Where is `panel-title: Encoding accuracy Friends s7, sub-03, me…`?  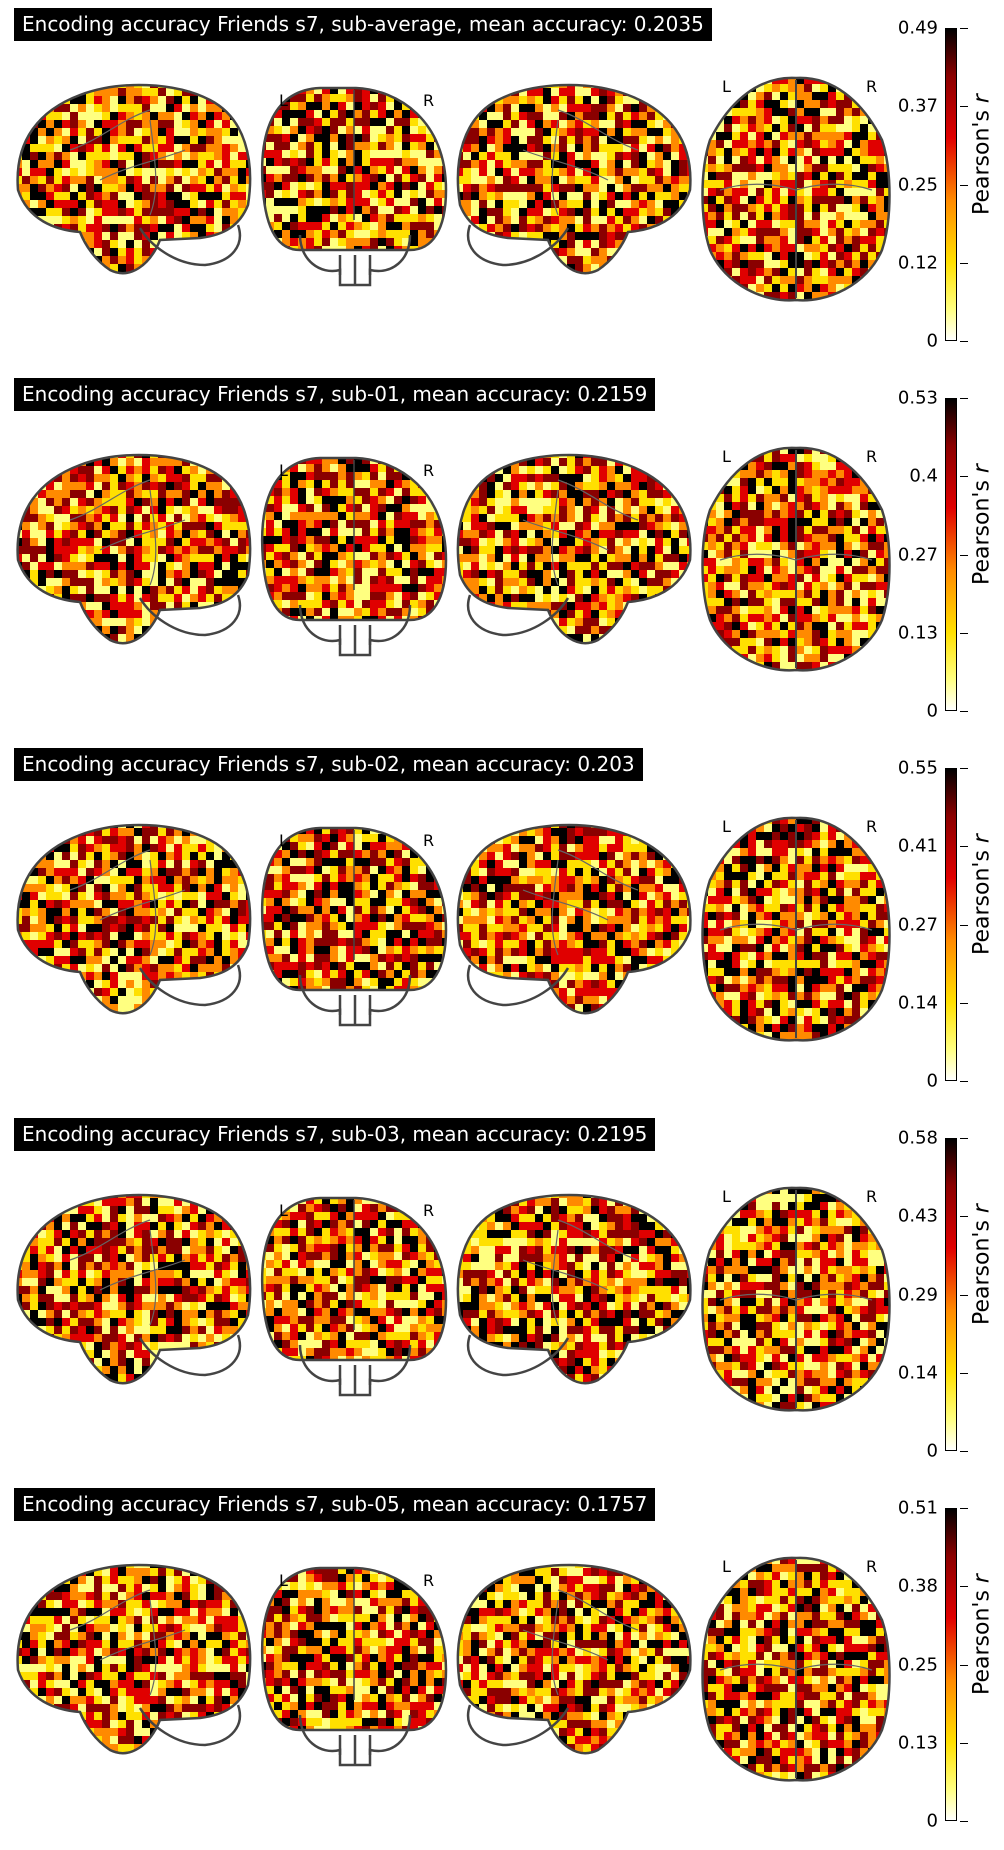
panel-title: Encoding accuracy Friends s7, sub-03, me… is located at coordinates (335, 1134).